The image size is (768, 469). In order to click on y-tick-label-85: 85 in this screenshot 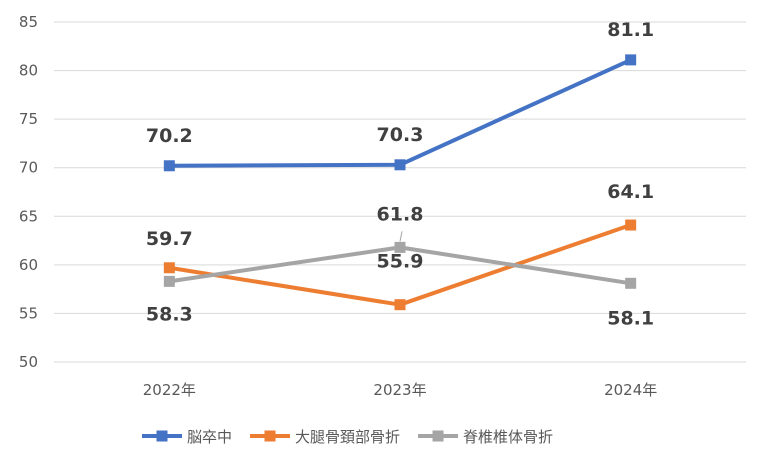, I will do `click(28, 22)`.